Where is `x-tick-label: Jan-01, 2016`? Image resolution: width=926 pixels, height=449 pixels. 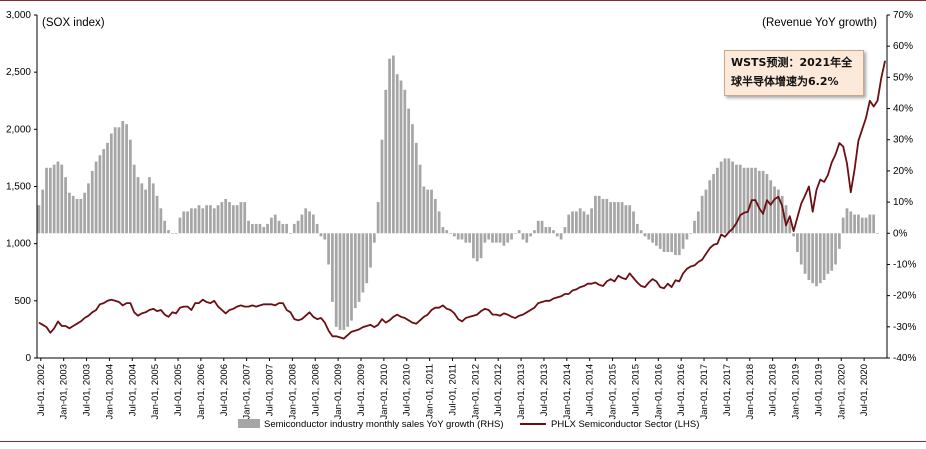 x-tick-label: Jan-01, 2016 is located at coordinates (658, 391).